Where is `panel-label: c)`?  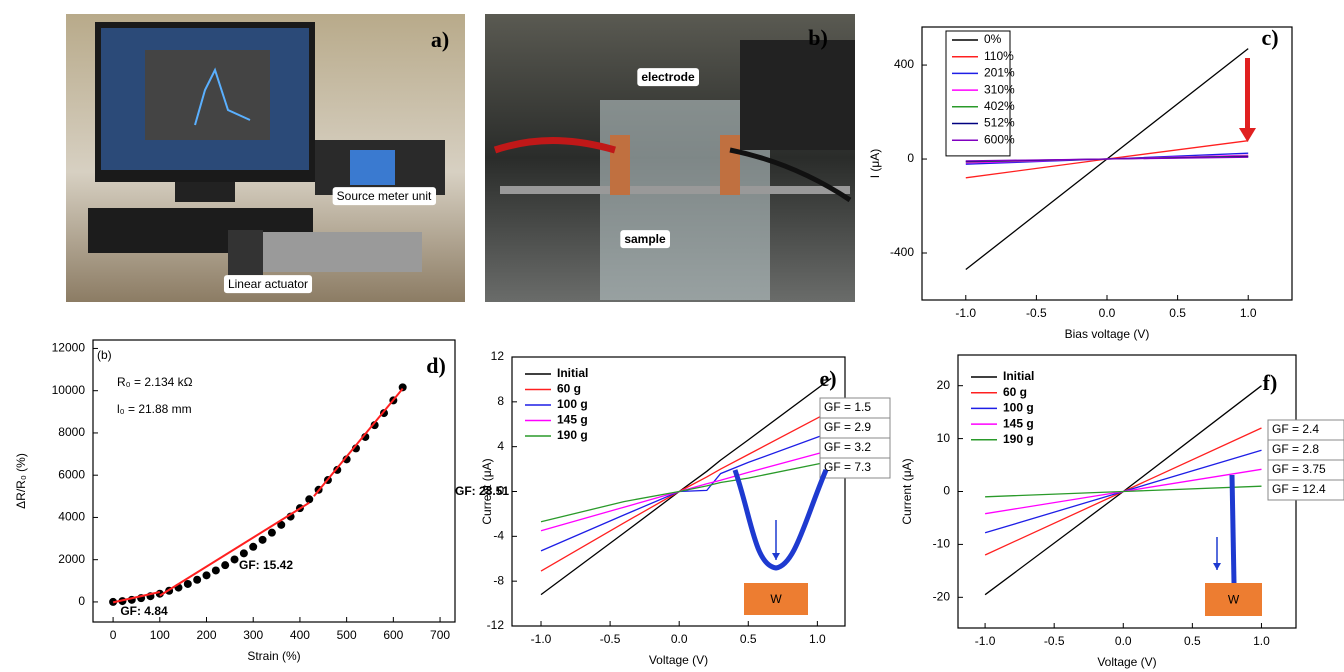 panel-label: c) is located at coordinates (1269, 37).